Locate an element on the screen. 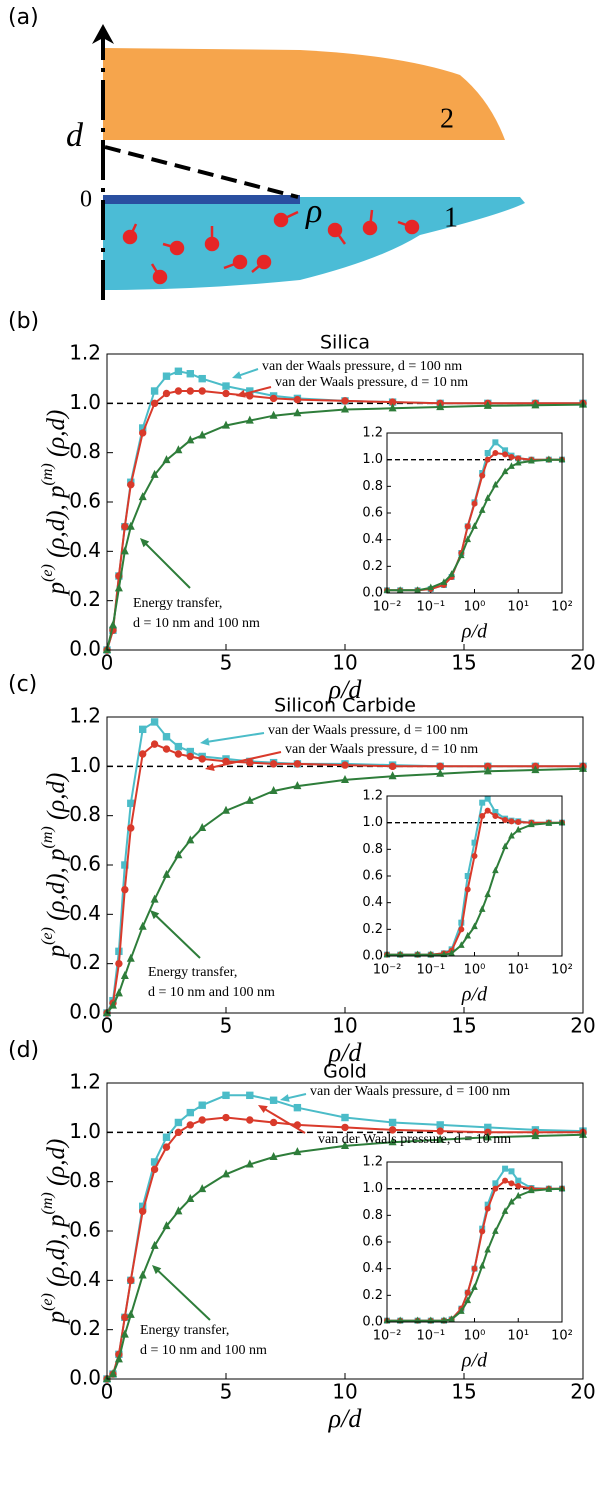  inset-x-tick-label: 10¹ is located at coordinates (518, 1336).